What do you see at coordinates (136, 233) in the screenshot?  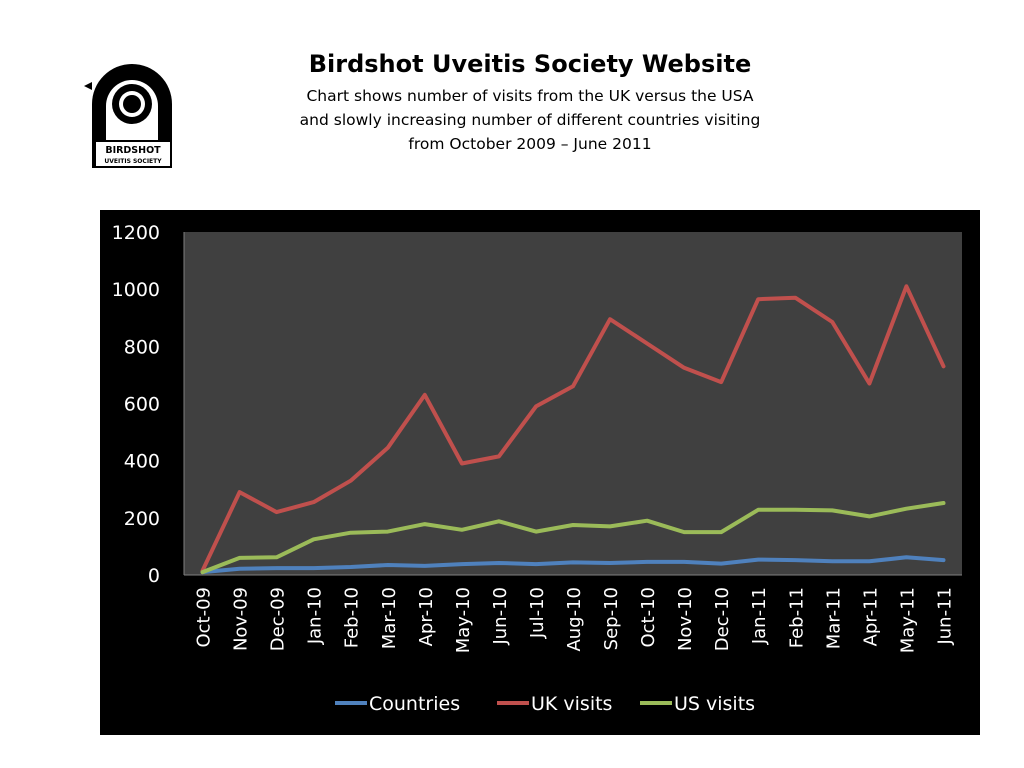 I see `y-tick-label: 1200` at bounding box center [136, 233].